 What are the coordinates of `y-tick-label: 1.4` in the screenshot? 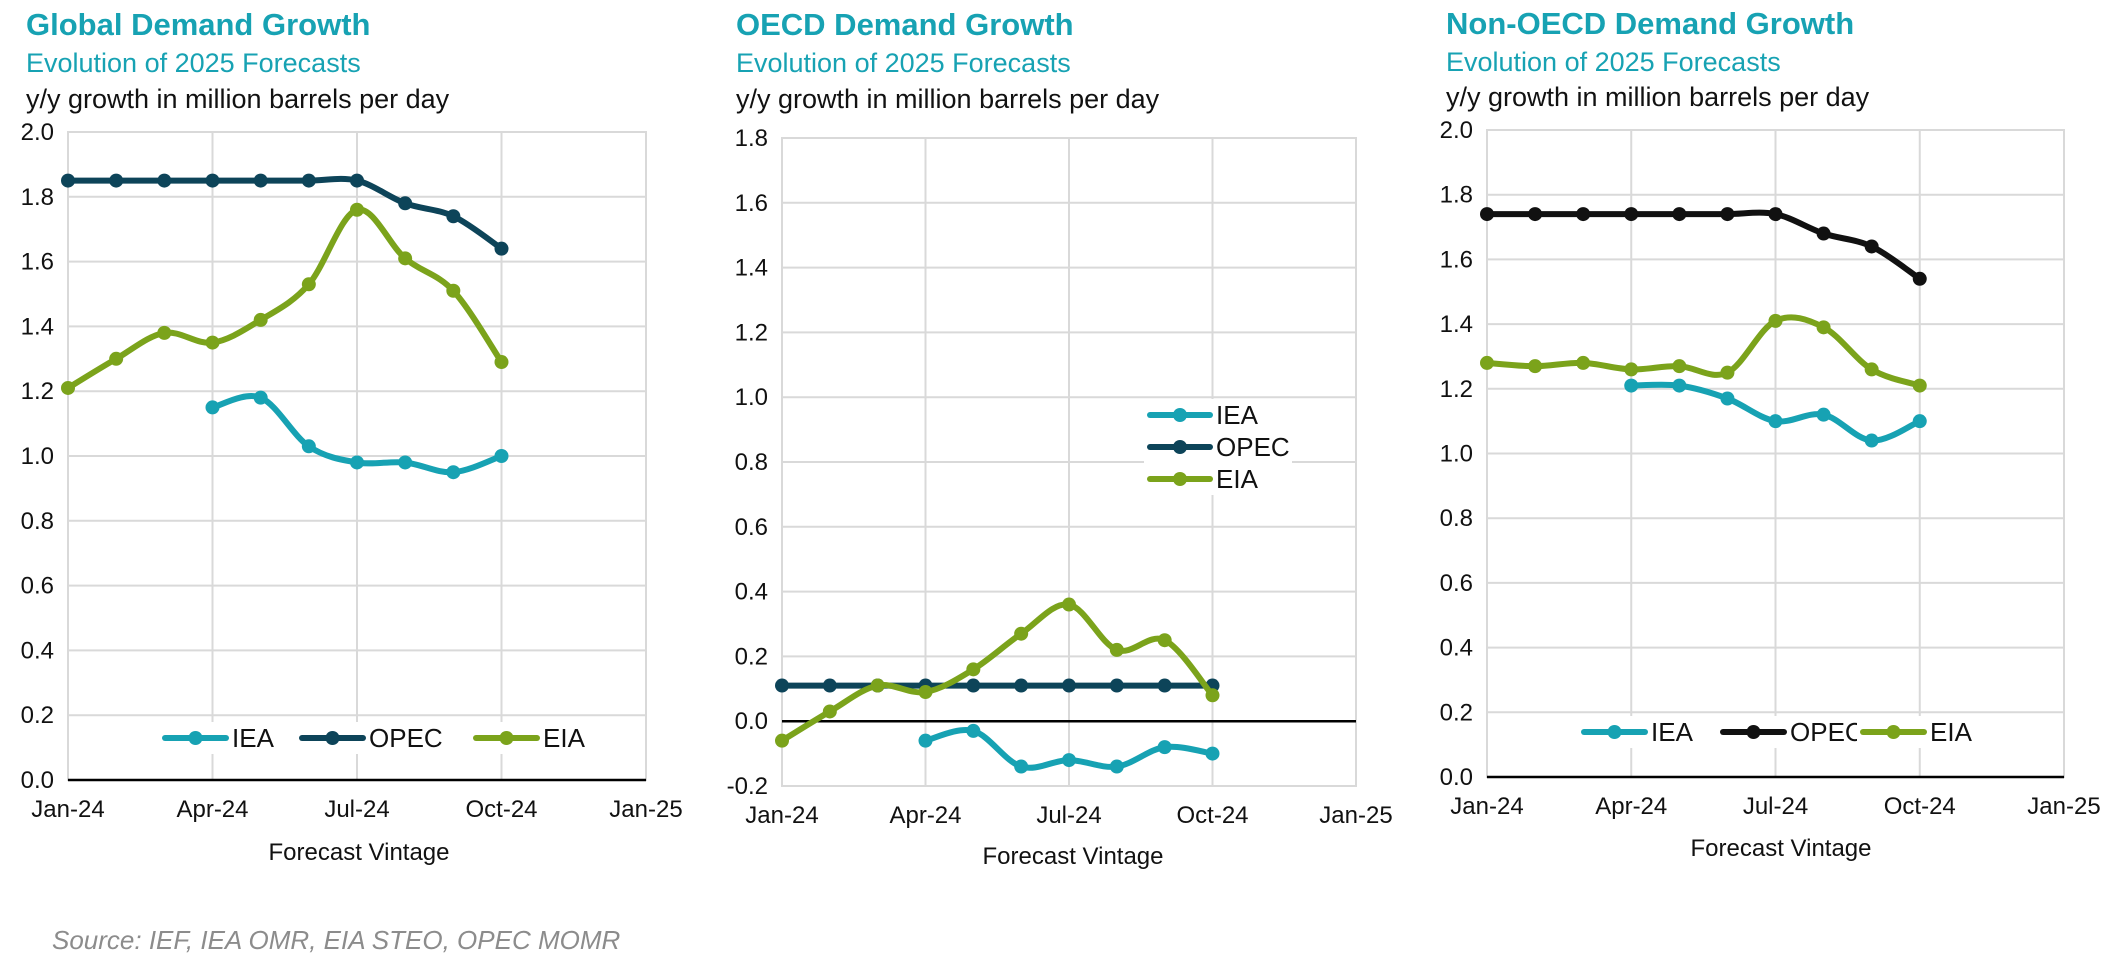 It's located at (1456, 324).